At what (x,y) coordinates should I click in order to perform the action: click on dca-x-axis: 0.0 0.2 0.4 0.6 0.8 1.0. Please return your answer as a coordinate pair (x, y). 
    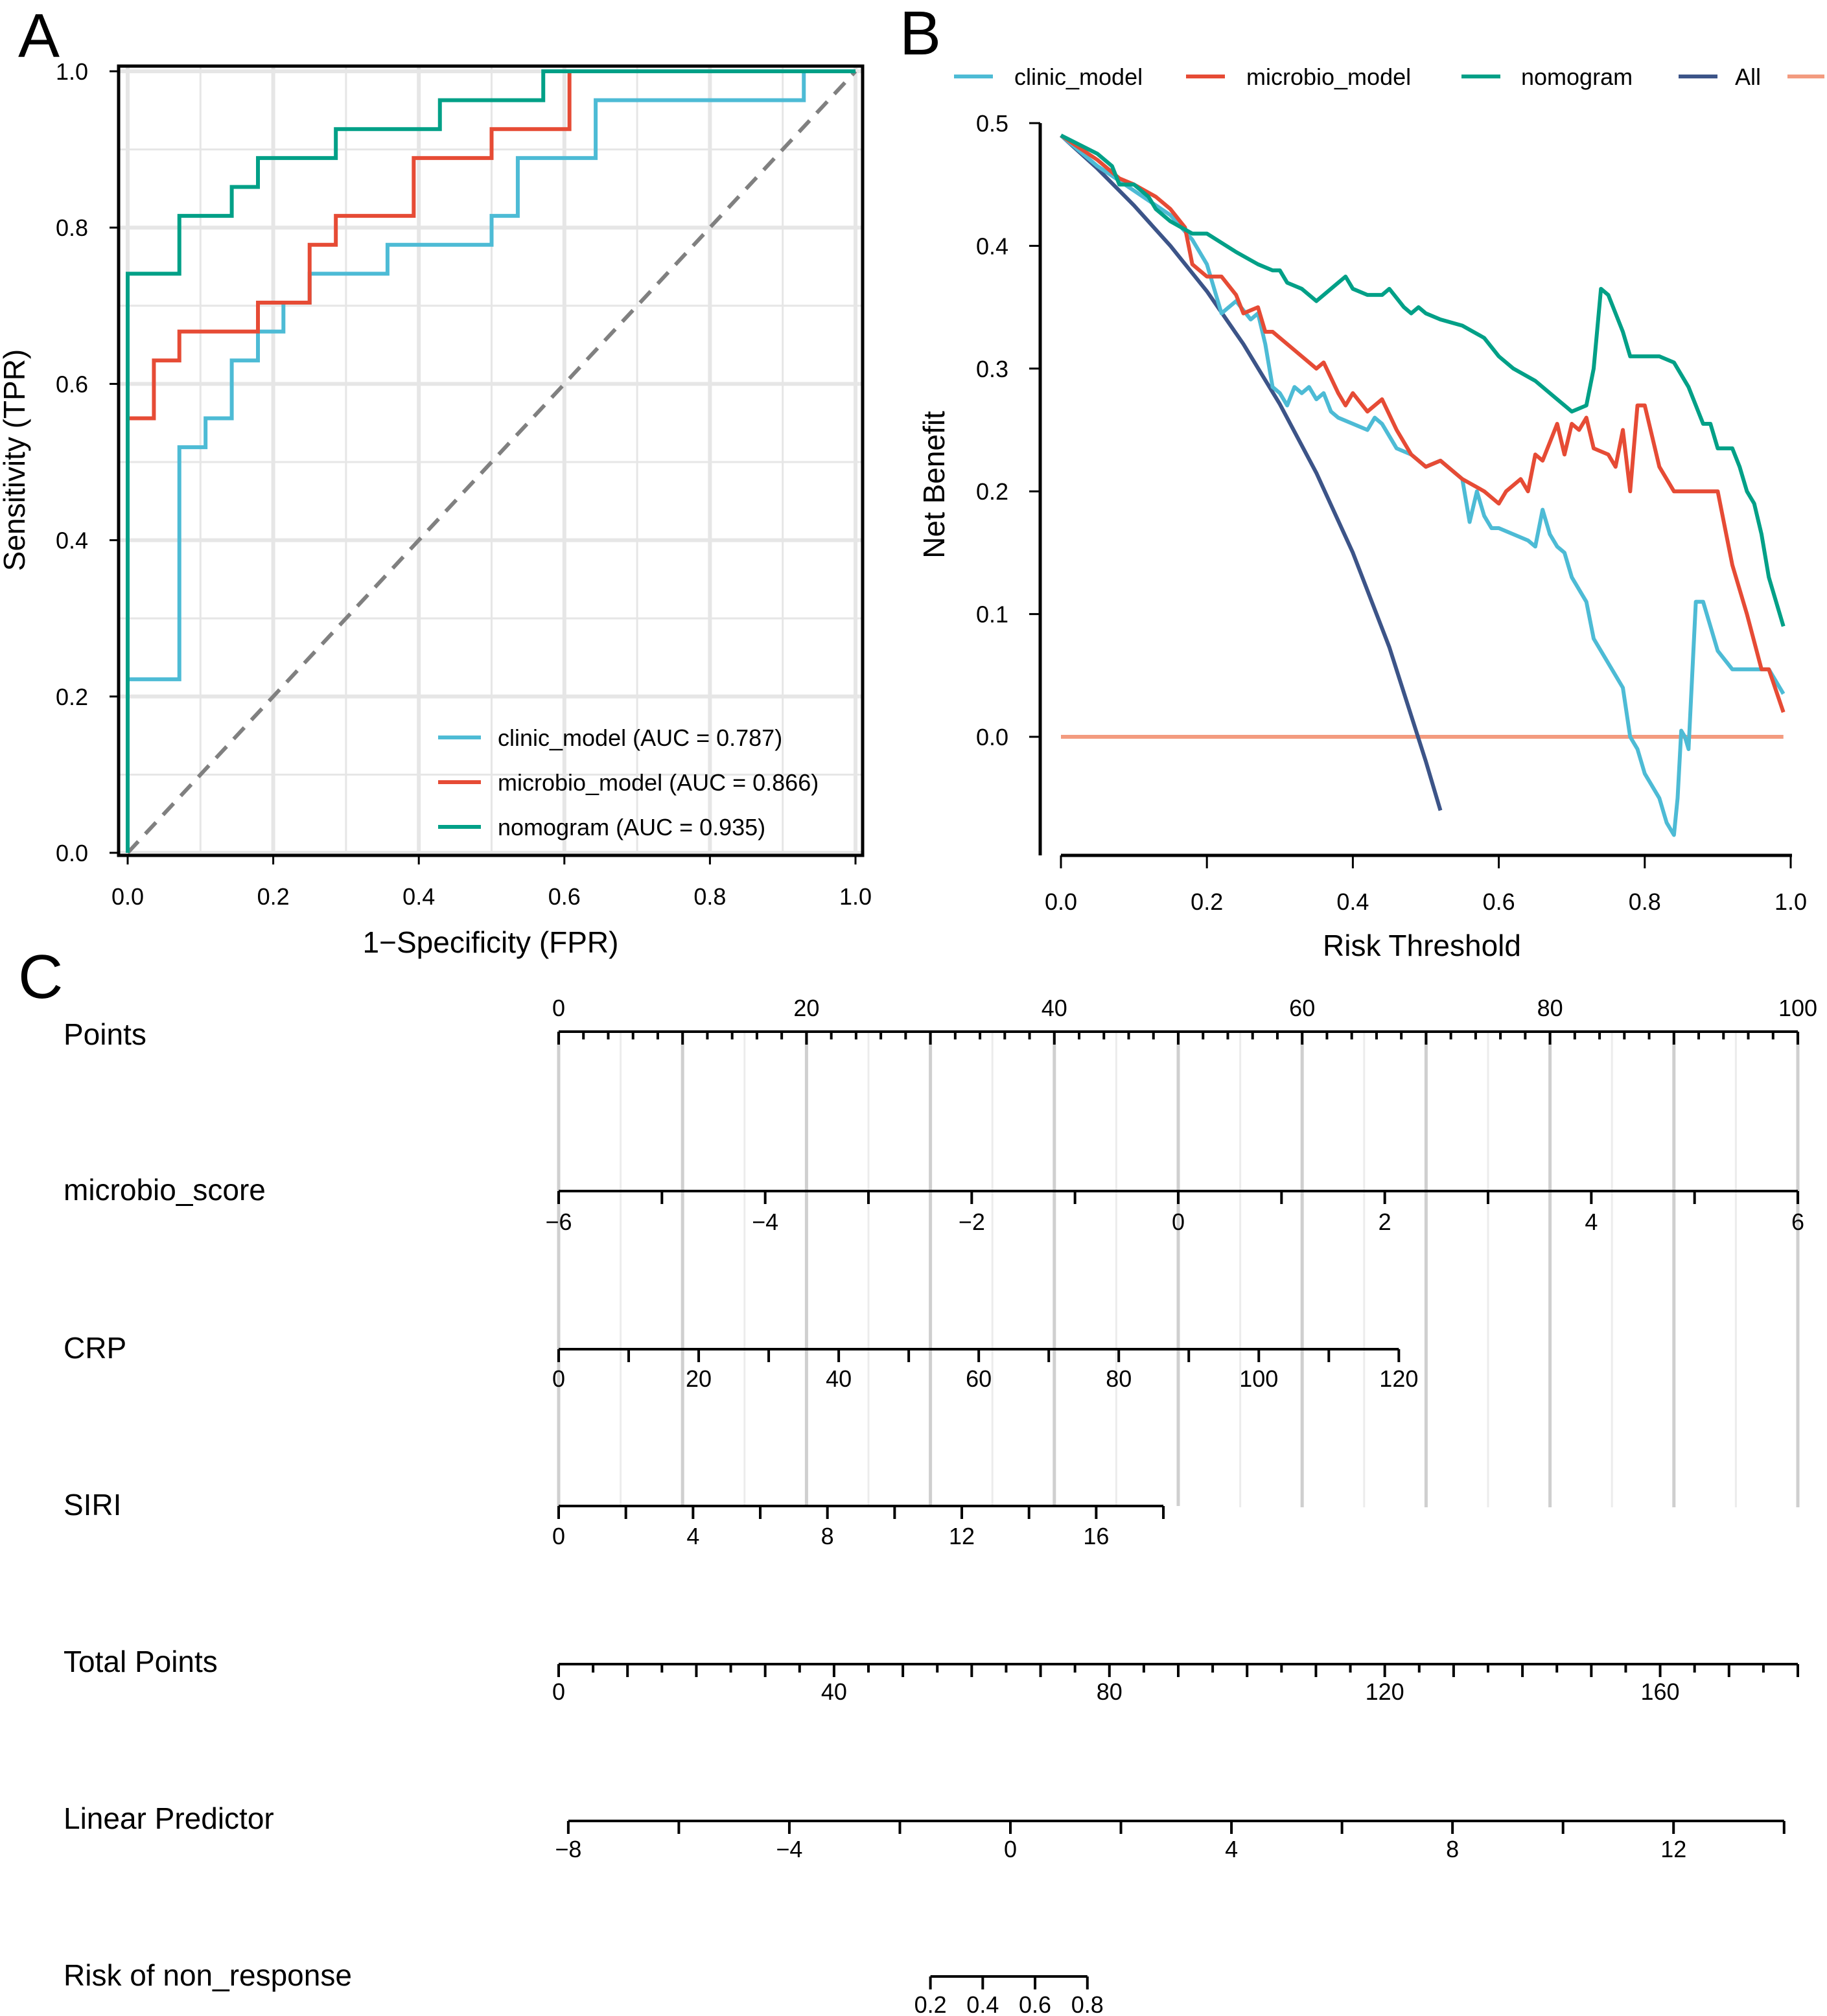
    Looking at the image, I should click on (1426, 885).